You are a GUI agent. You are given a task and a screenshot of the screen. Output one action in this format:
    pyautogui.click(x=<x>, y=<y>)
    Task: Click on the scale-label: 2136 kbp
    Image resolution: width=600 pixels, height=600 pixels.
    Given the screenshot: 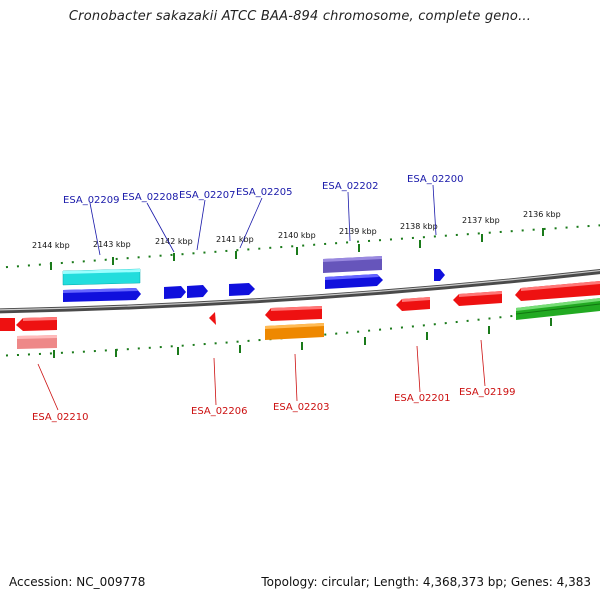 What is the action you would take?
    pyautogui.click(x=542, y=214)
    